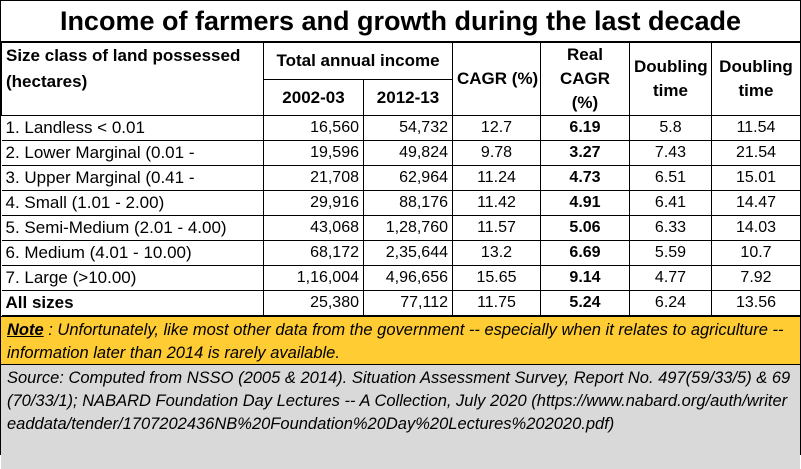 The height and width of the screenshot is (469, 801). Describe the element at coordinates (585, 303) in the screenshot. I see `cell-real-cagr: 5.24` at that location.